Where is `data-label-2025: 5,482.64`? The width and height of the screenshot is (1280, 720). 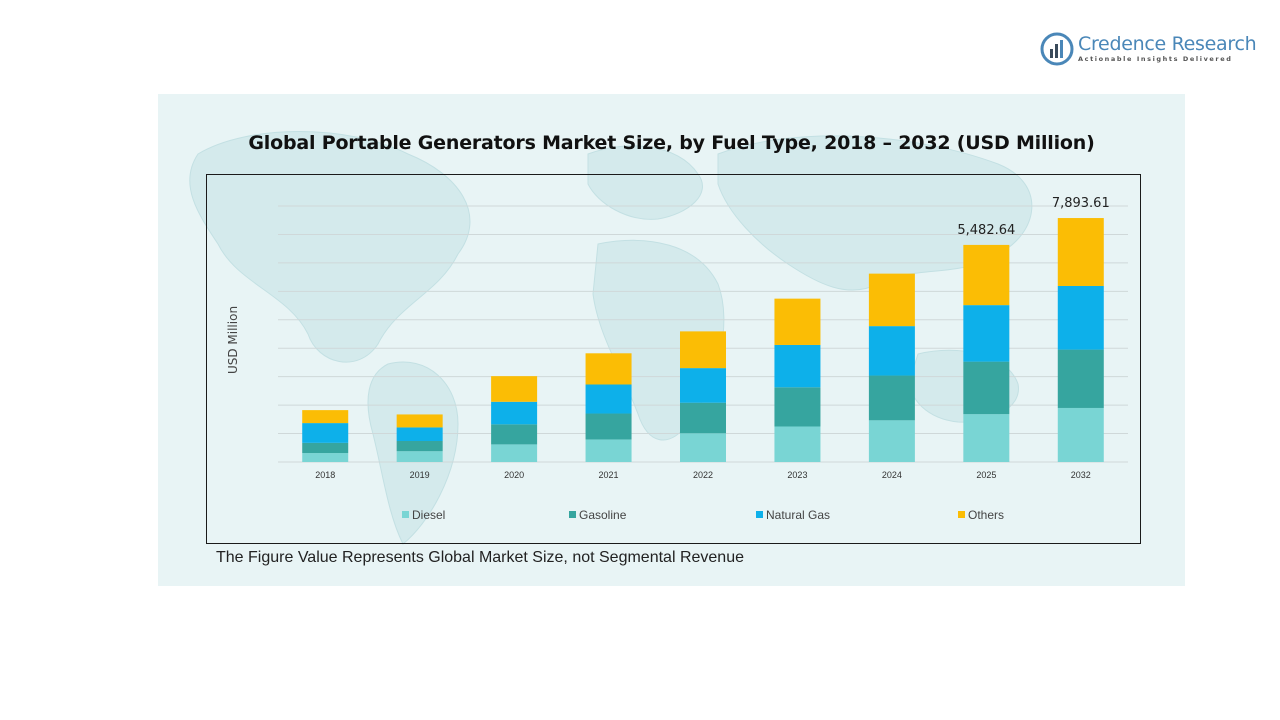 data-label-2025: 5,482.64 is located at coordinates (986, 230).